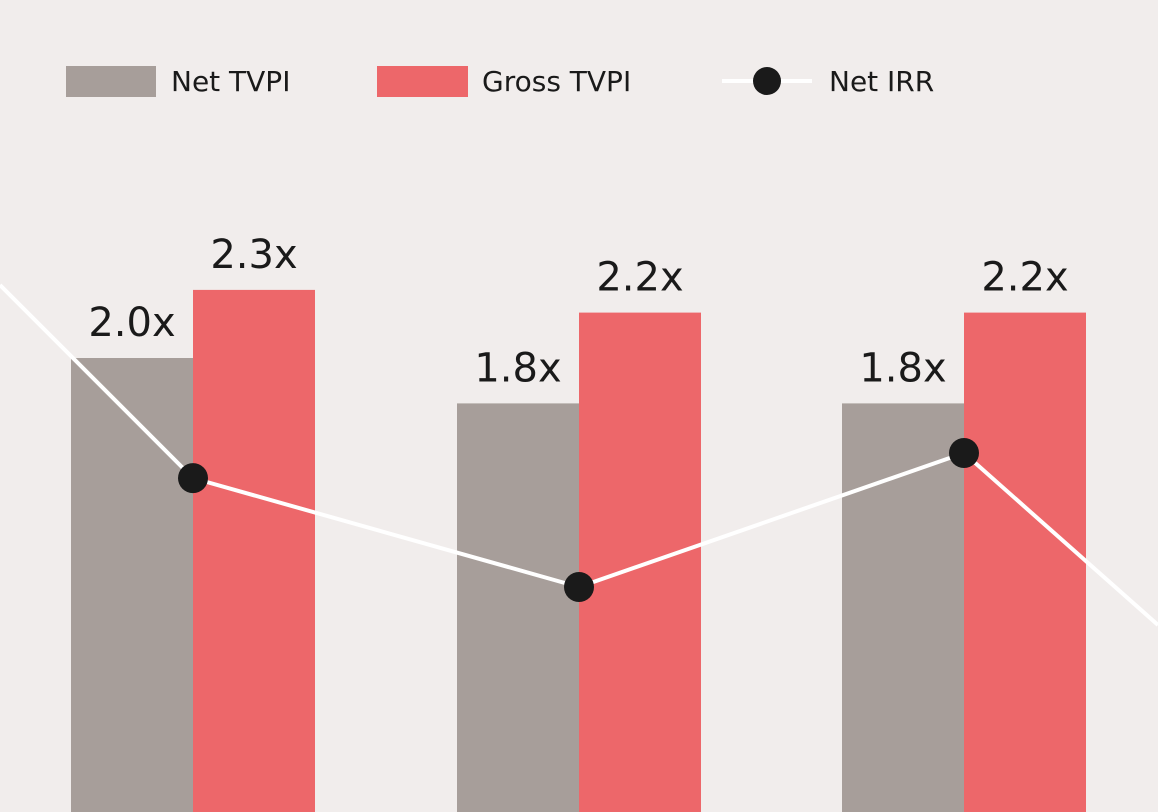 This screenshot has height=812, width=1158. I want to click on legend: Net TVPI Gross TVPI Net IRR, so click(500, 81).